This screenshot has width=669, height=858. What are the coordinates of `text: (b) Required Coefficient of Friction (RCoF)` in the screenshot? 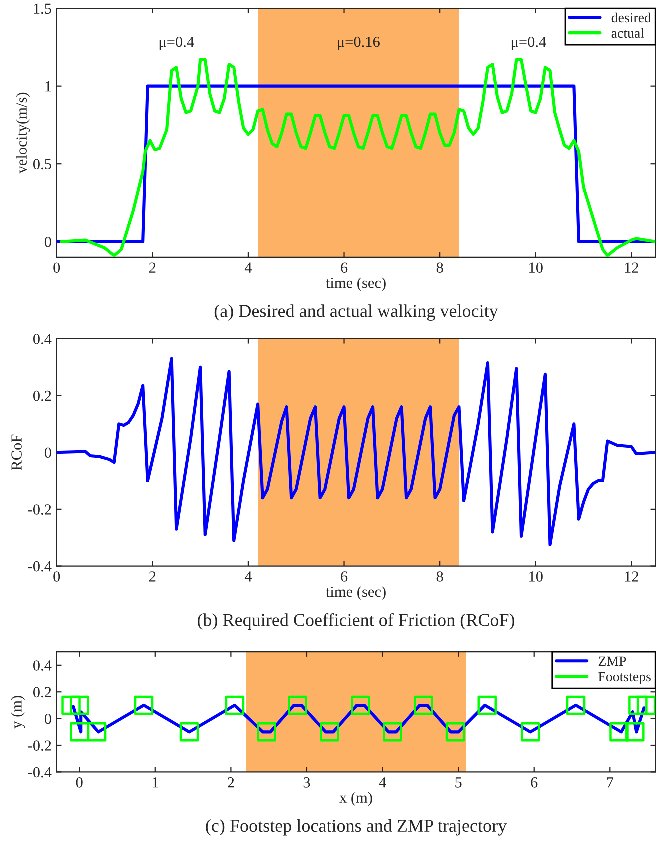 It's located at (356, 621).